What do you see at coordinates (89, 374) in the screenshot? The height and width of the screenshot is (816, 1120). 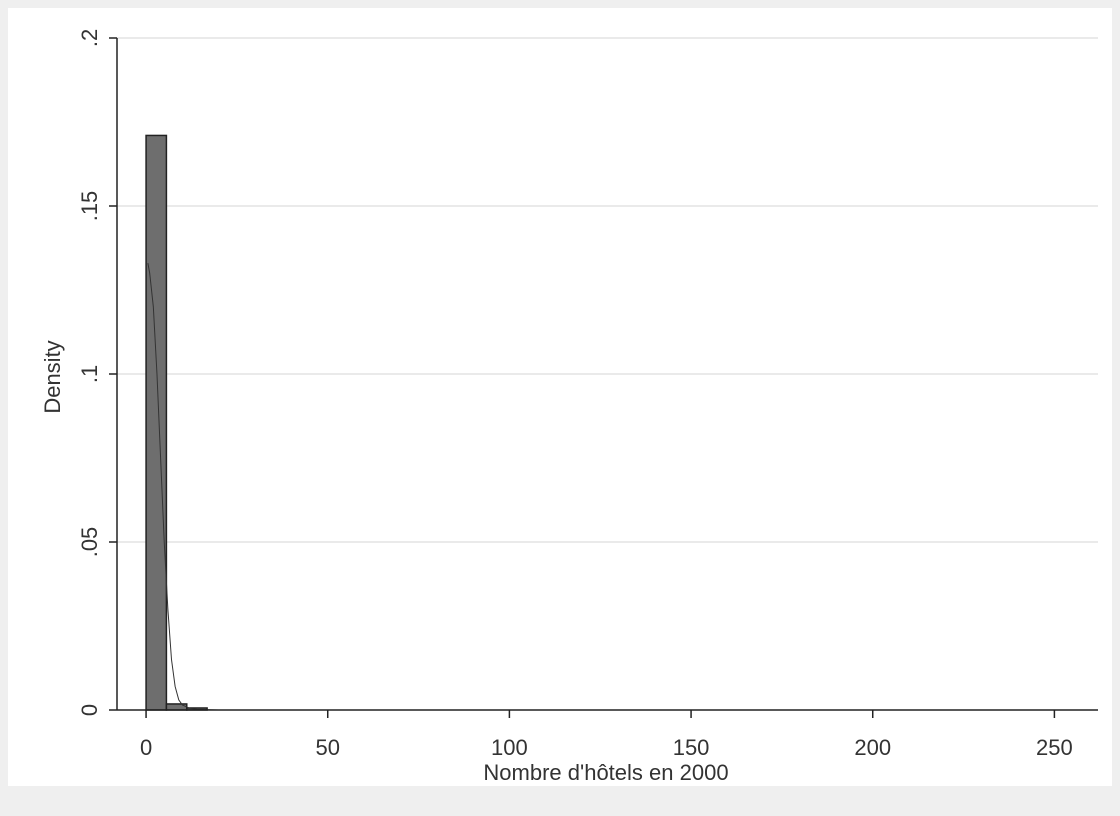 I see `y-tick-label-2: .1` at bounding box center [89, 374].